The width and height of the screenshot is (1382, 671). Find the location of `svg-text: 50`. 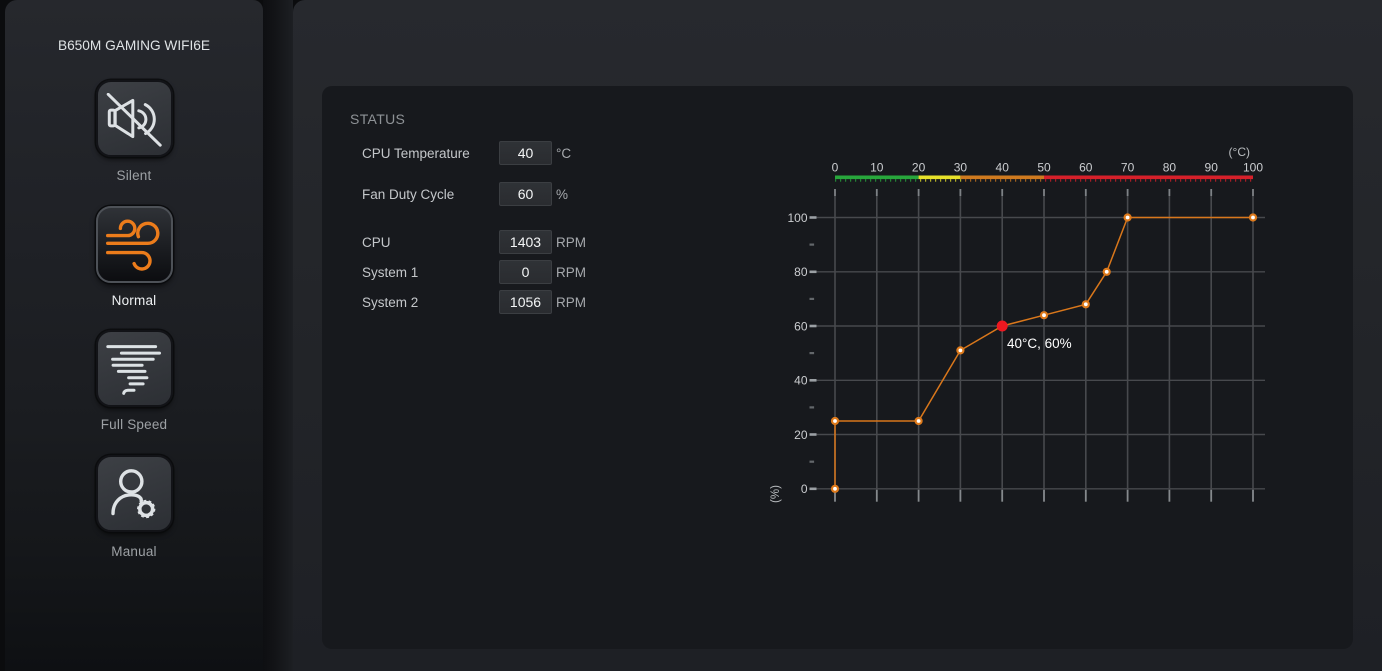

svg-text: 50 is located at coordinates (1044, 168).